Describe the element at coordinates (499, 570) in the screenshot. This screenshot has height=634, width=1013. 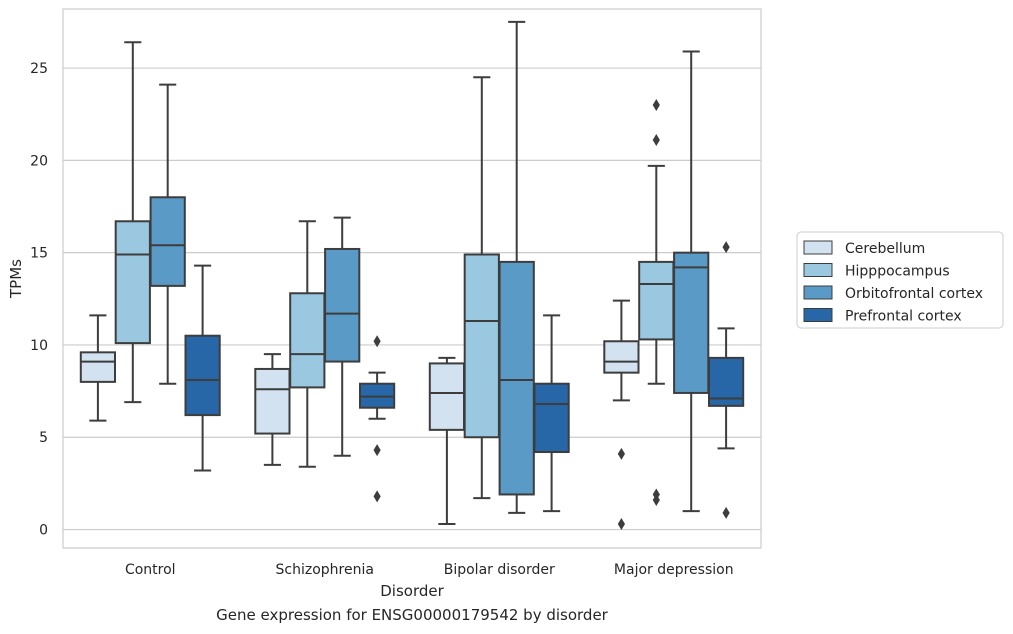
I see `x-tick-label: Bipolar disorder` at that location.